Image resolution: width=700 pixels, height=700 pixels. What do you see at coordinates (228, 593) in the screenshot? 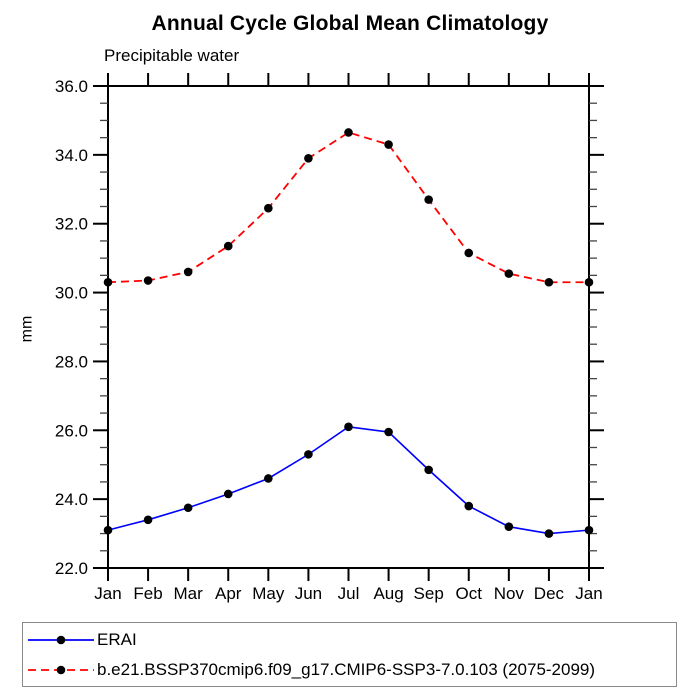
I see `svg-text: Apr` at bounding box center [228, 593].